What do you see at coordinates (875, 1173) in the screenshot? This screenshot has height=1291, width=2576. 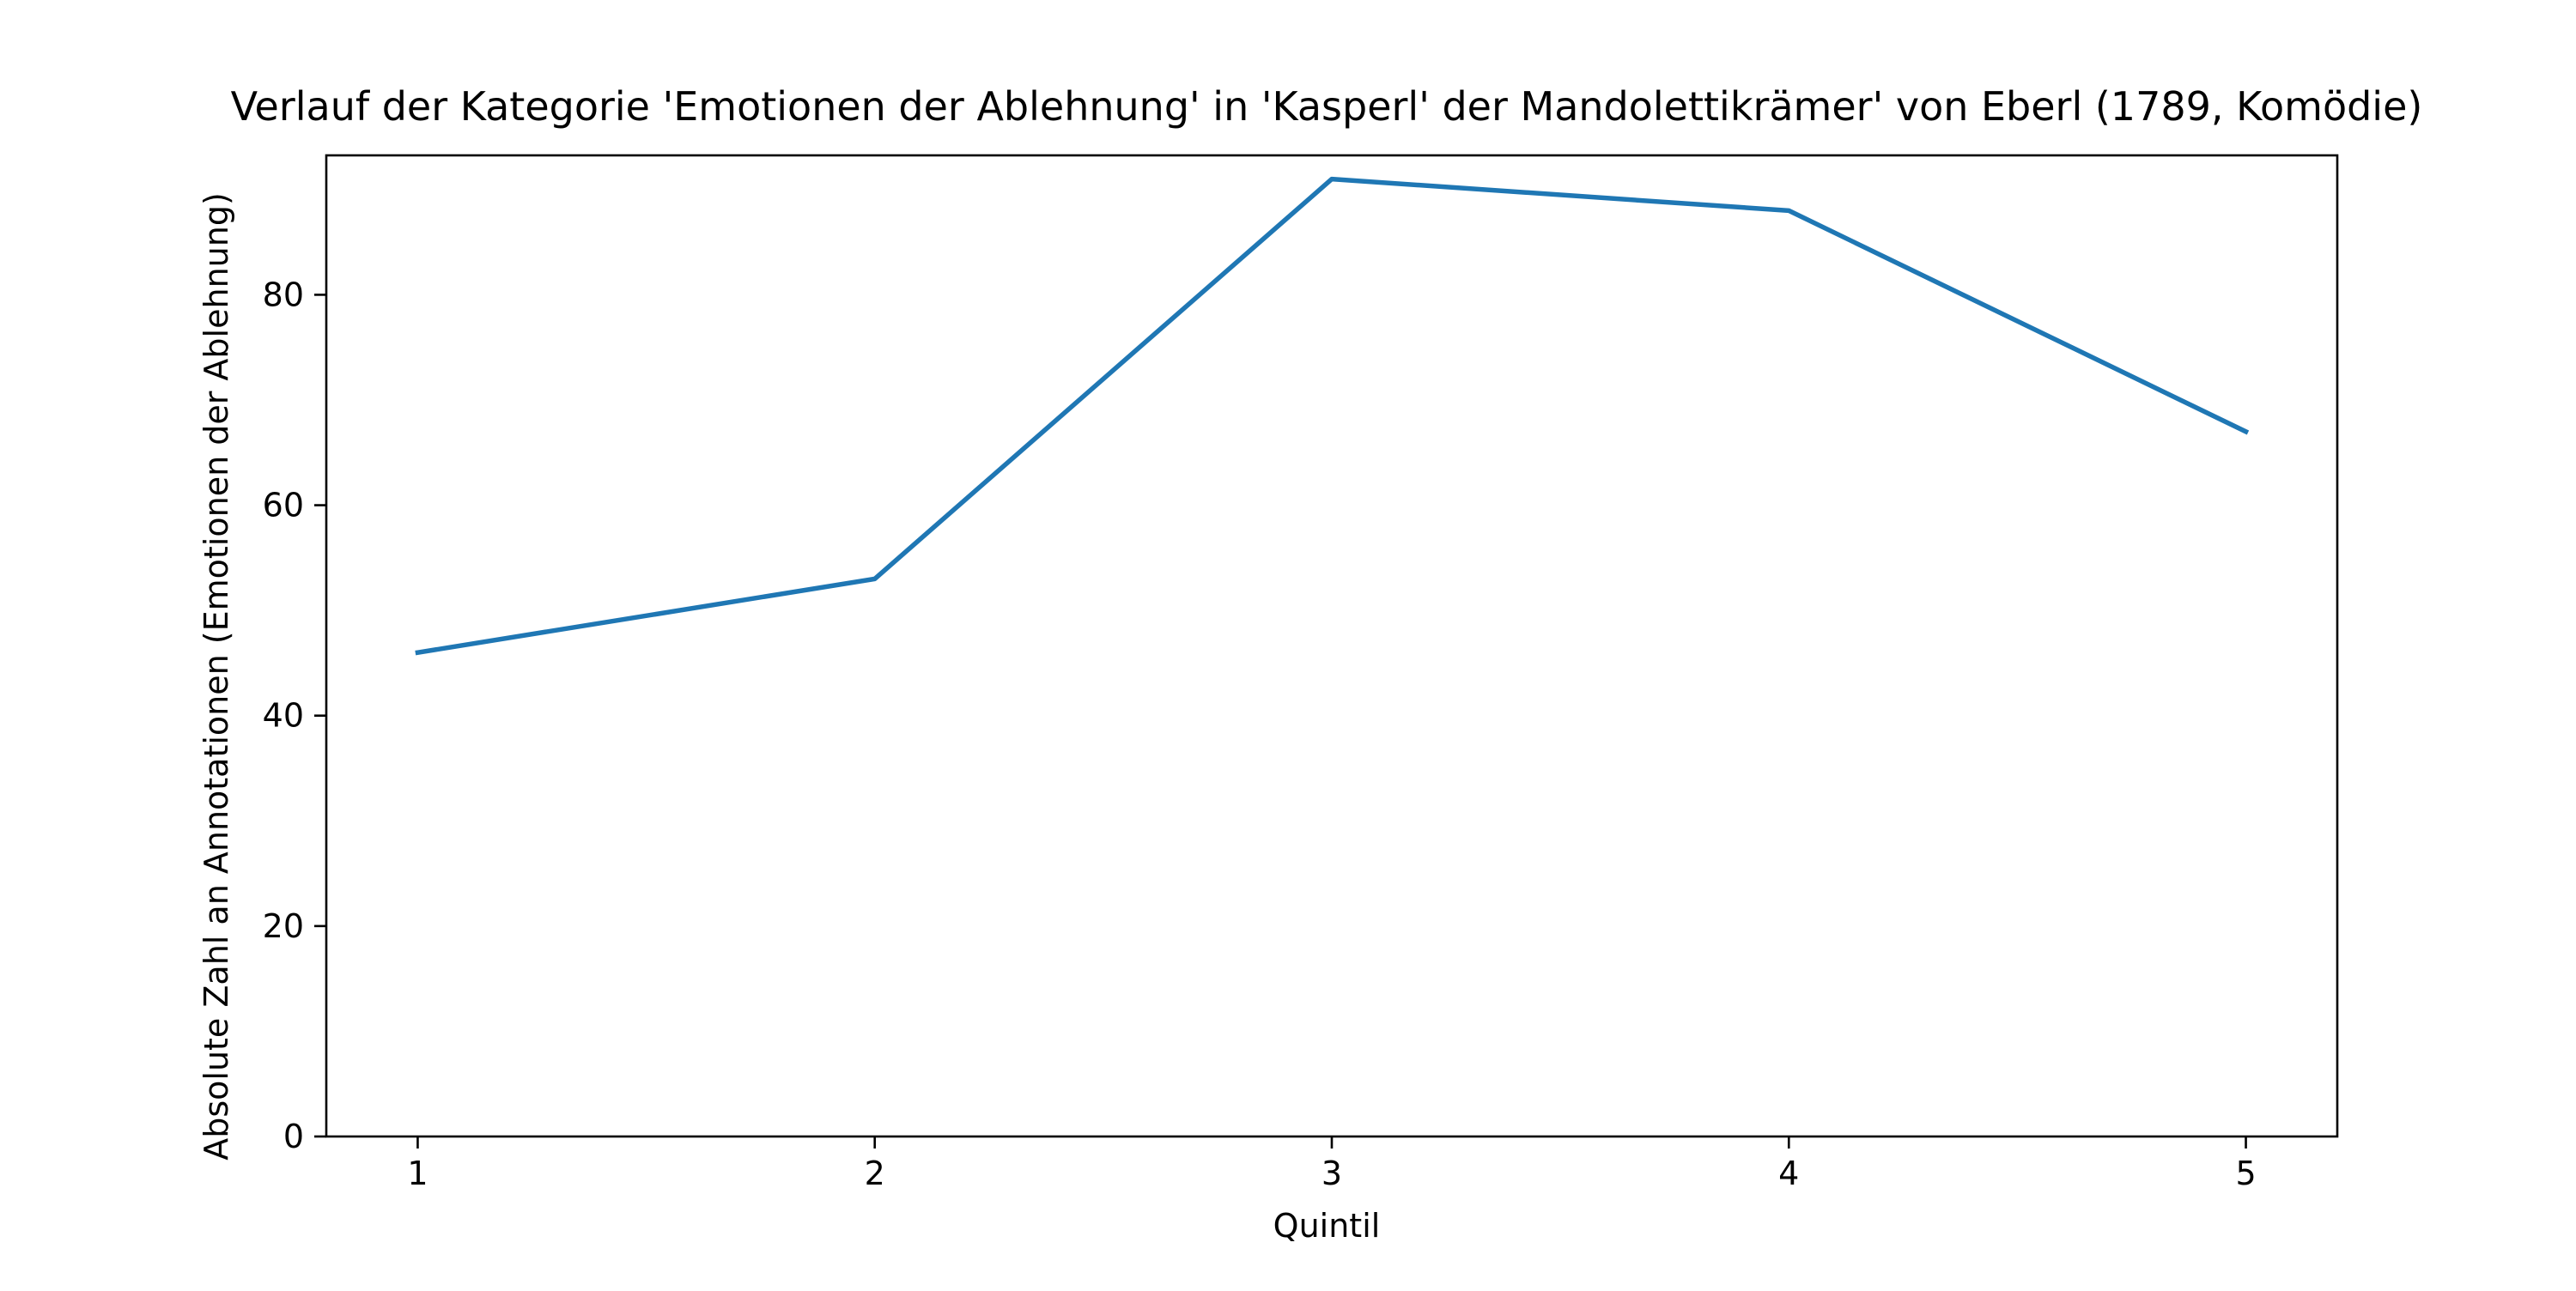 I see `x-tick-label: 2` at bounding box center [875, 1173].